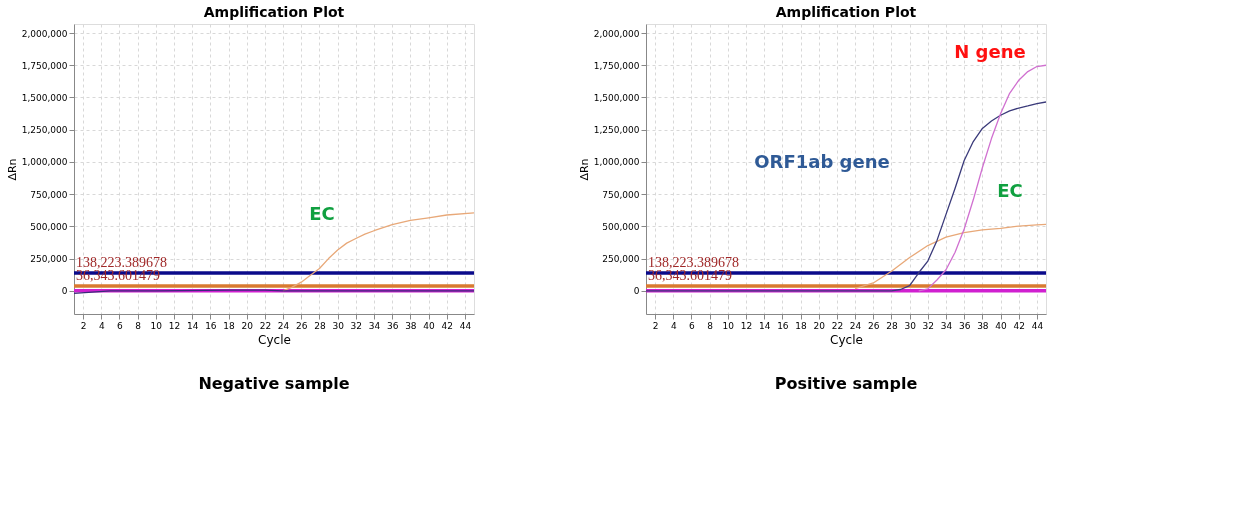  What do you see at coordinates (822, 162) in the screenshot?
I see `annotation: ORF1ab gene` at bounding box center [822, 162].